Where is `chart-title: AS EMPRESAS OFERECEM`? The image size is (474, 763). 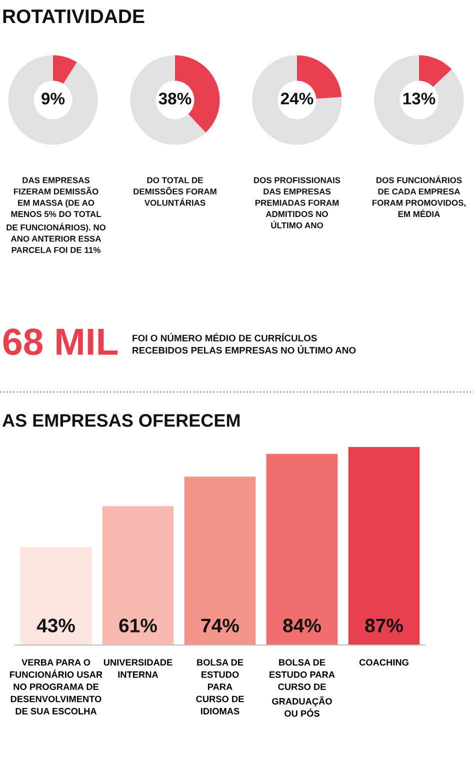
chart-title: AS EMPRESAS OFERECEM is located at coordinates (121, 420).